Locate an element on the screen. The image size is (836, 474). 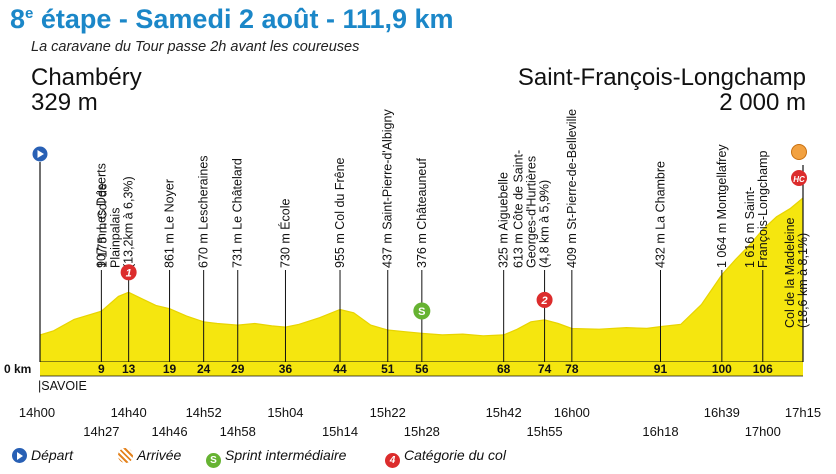
climb-category-icon: 4 is located at coordinates (392, 460).